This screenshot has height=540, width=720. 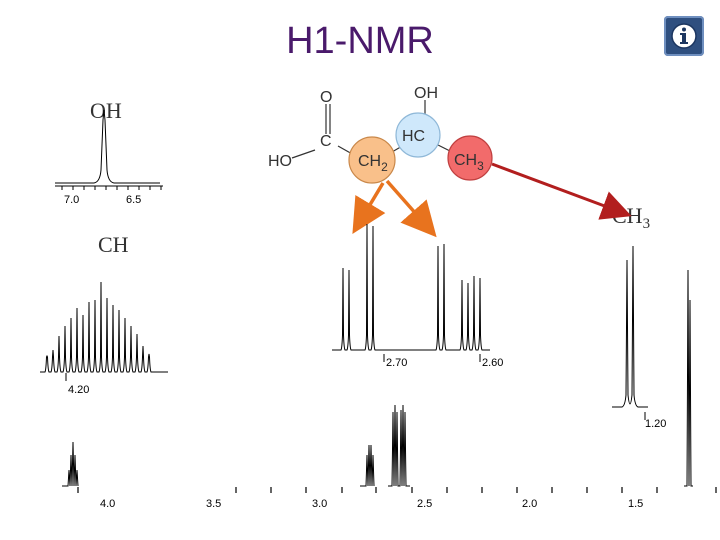 I want to click on ch2-multiplet-trace, so click(x=411, y=287).